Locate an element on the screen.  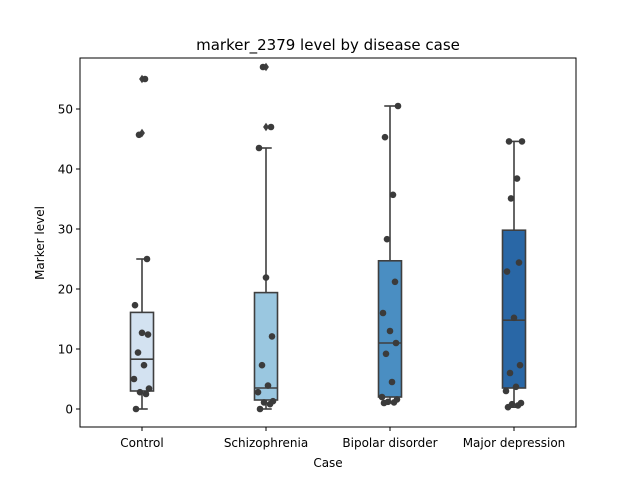
x-axis-label: Case is located at coordinates (327, 463).